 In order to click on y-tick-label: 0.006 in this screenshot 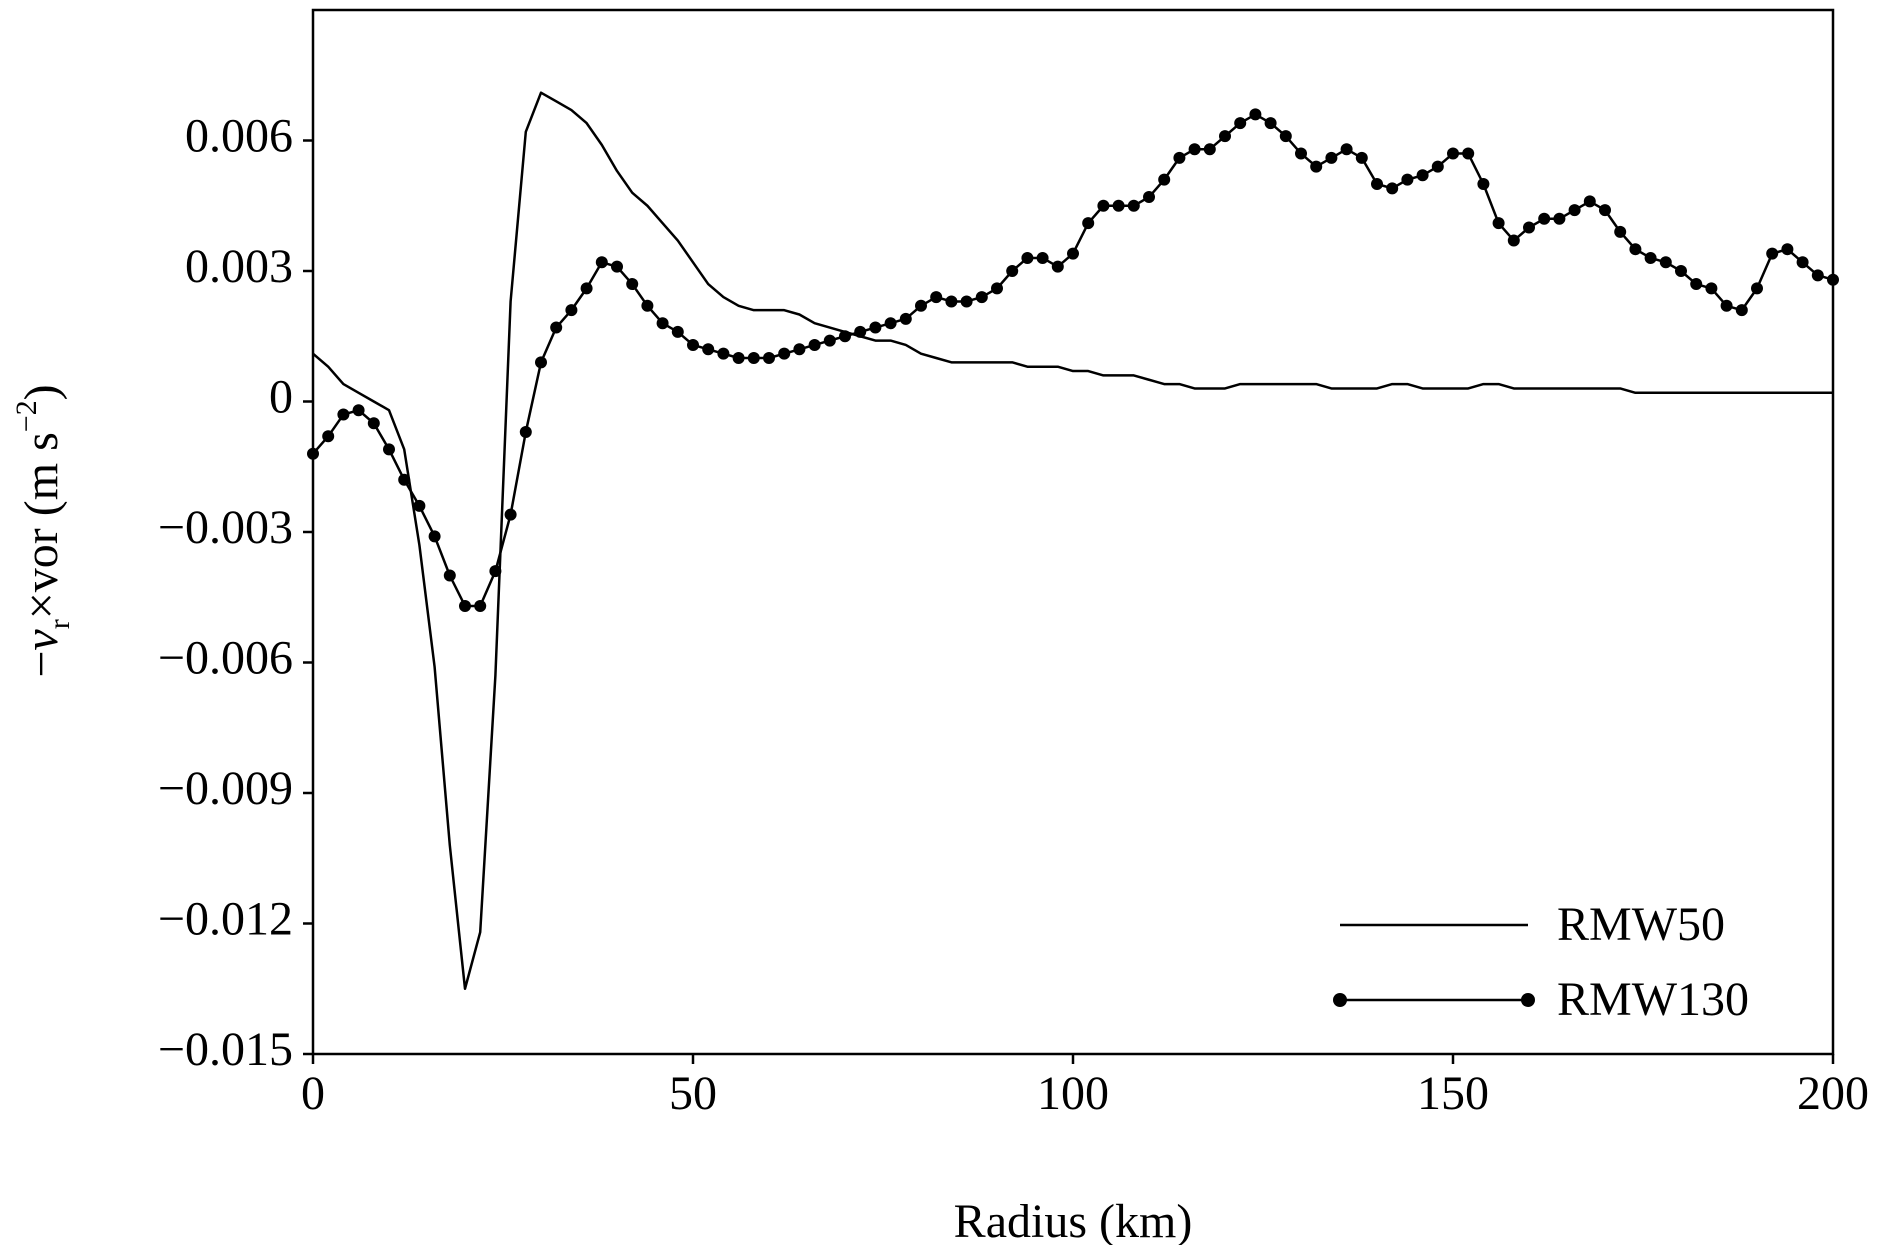, I will do `click(239, 136)`.